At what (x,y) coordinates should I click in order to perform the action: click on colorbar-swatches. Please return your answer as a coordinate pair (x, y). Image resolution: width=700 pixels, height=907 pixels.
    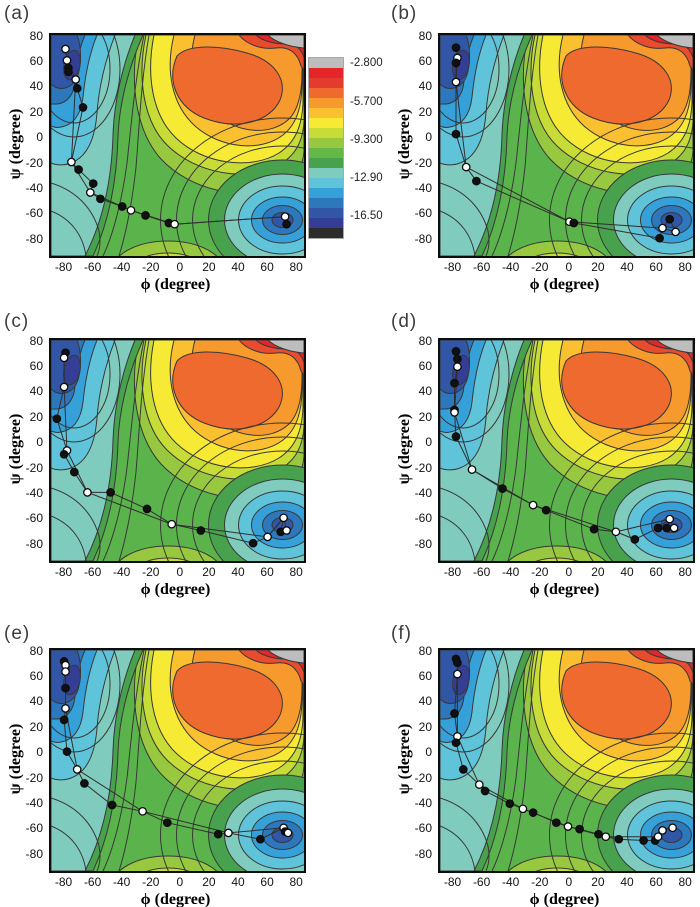
    Looking at the image, I should click on (326, 148).